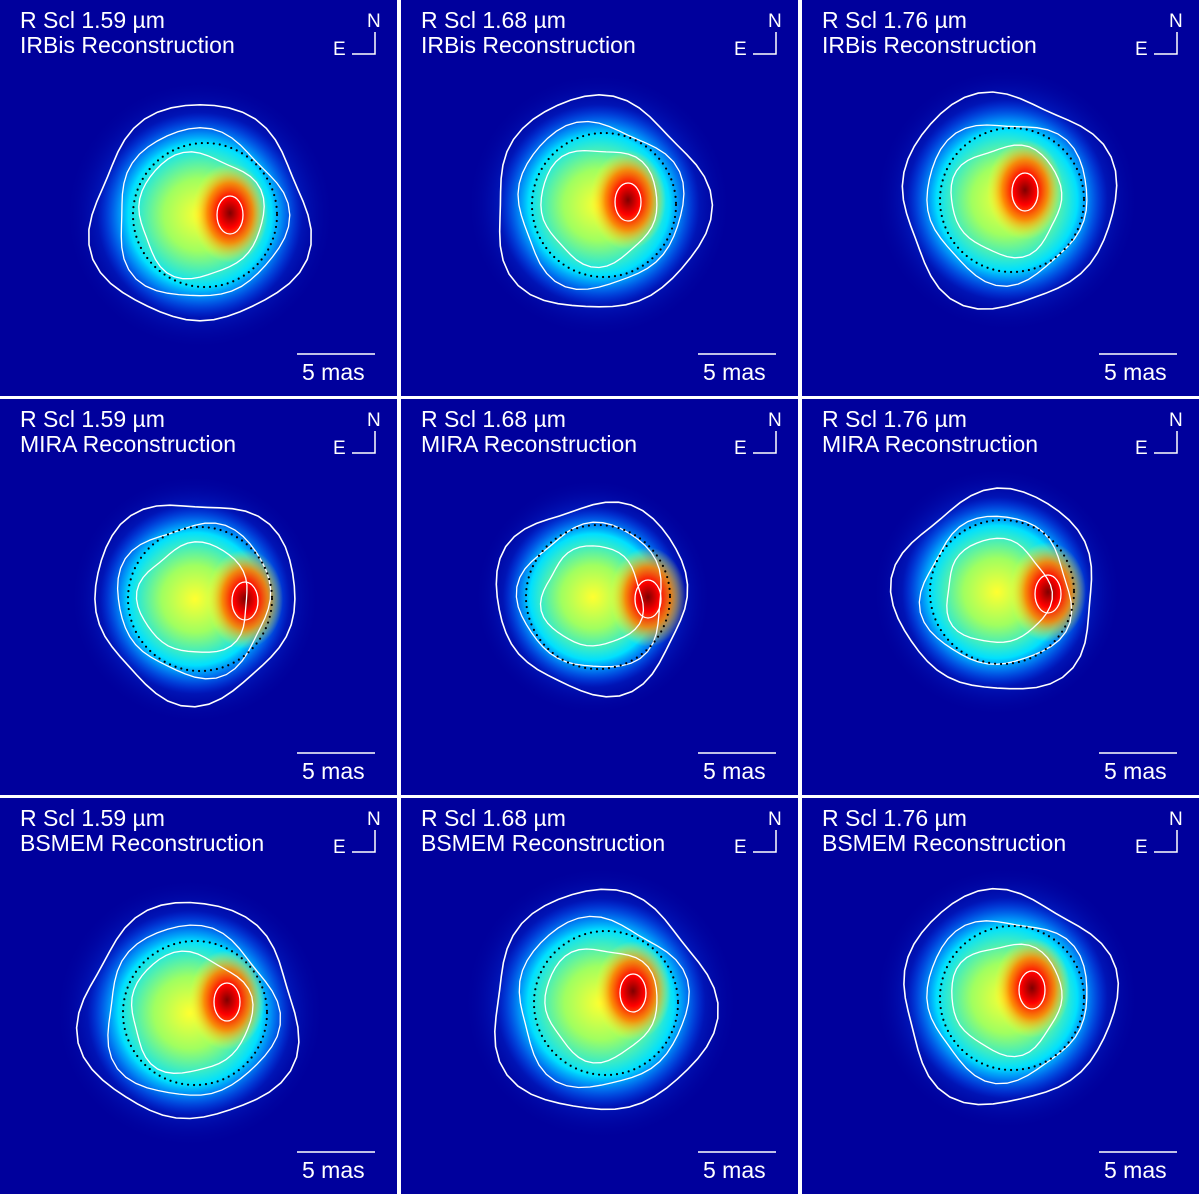  I want to click on reconstruction-panel: R Scl 1.59 µm MIRA Reconstruction N E 5 mas, so click(198, 597).